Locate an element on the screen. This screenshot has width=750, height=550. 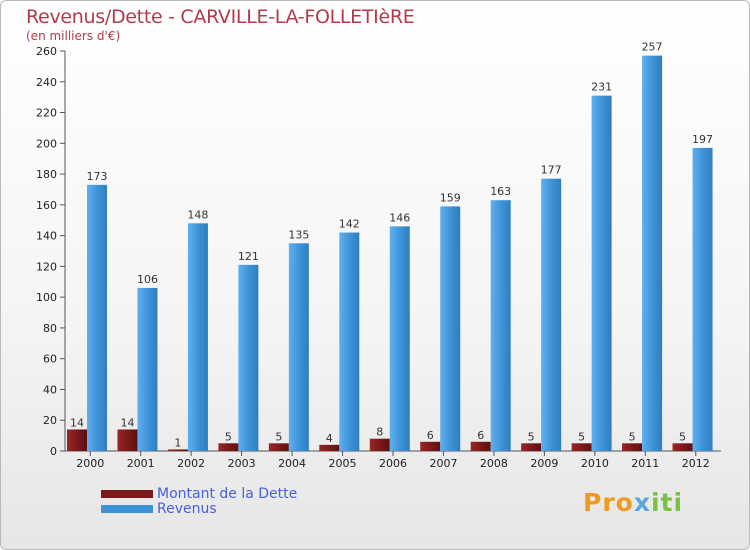
chart-title: Revenus/Dette - CARVILLE-LA-FOLLETIèRE is located at coordinates (220, 17).